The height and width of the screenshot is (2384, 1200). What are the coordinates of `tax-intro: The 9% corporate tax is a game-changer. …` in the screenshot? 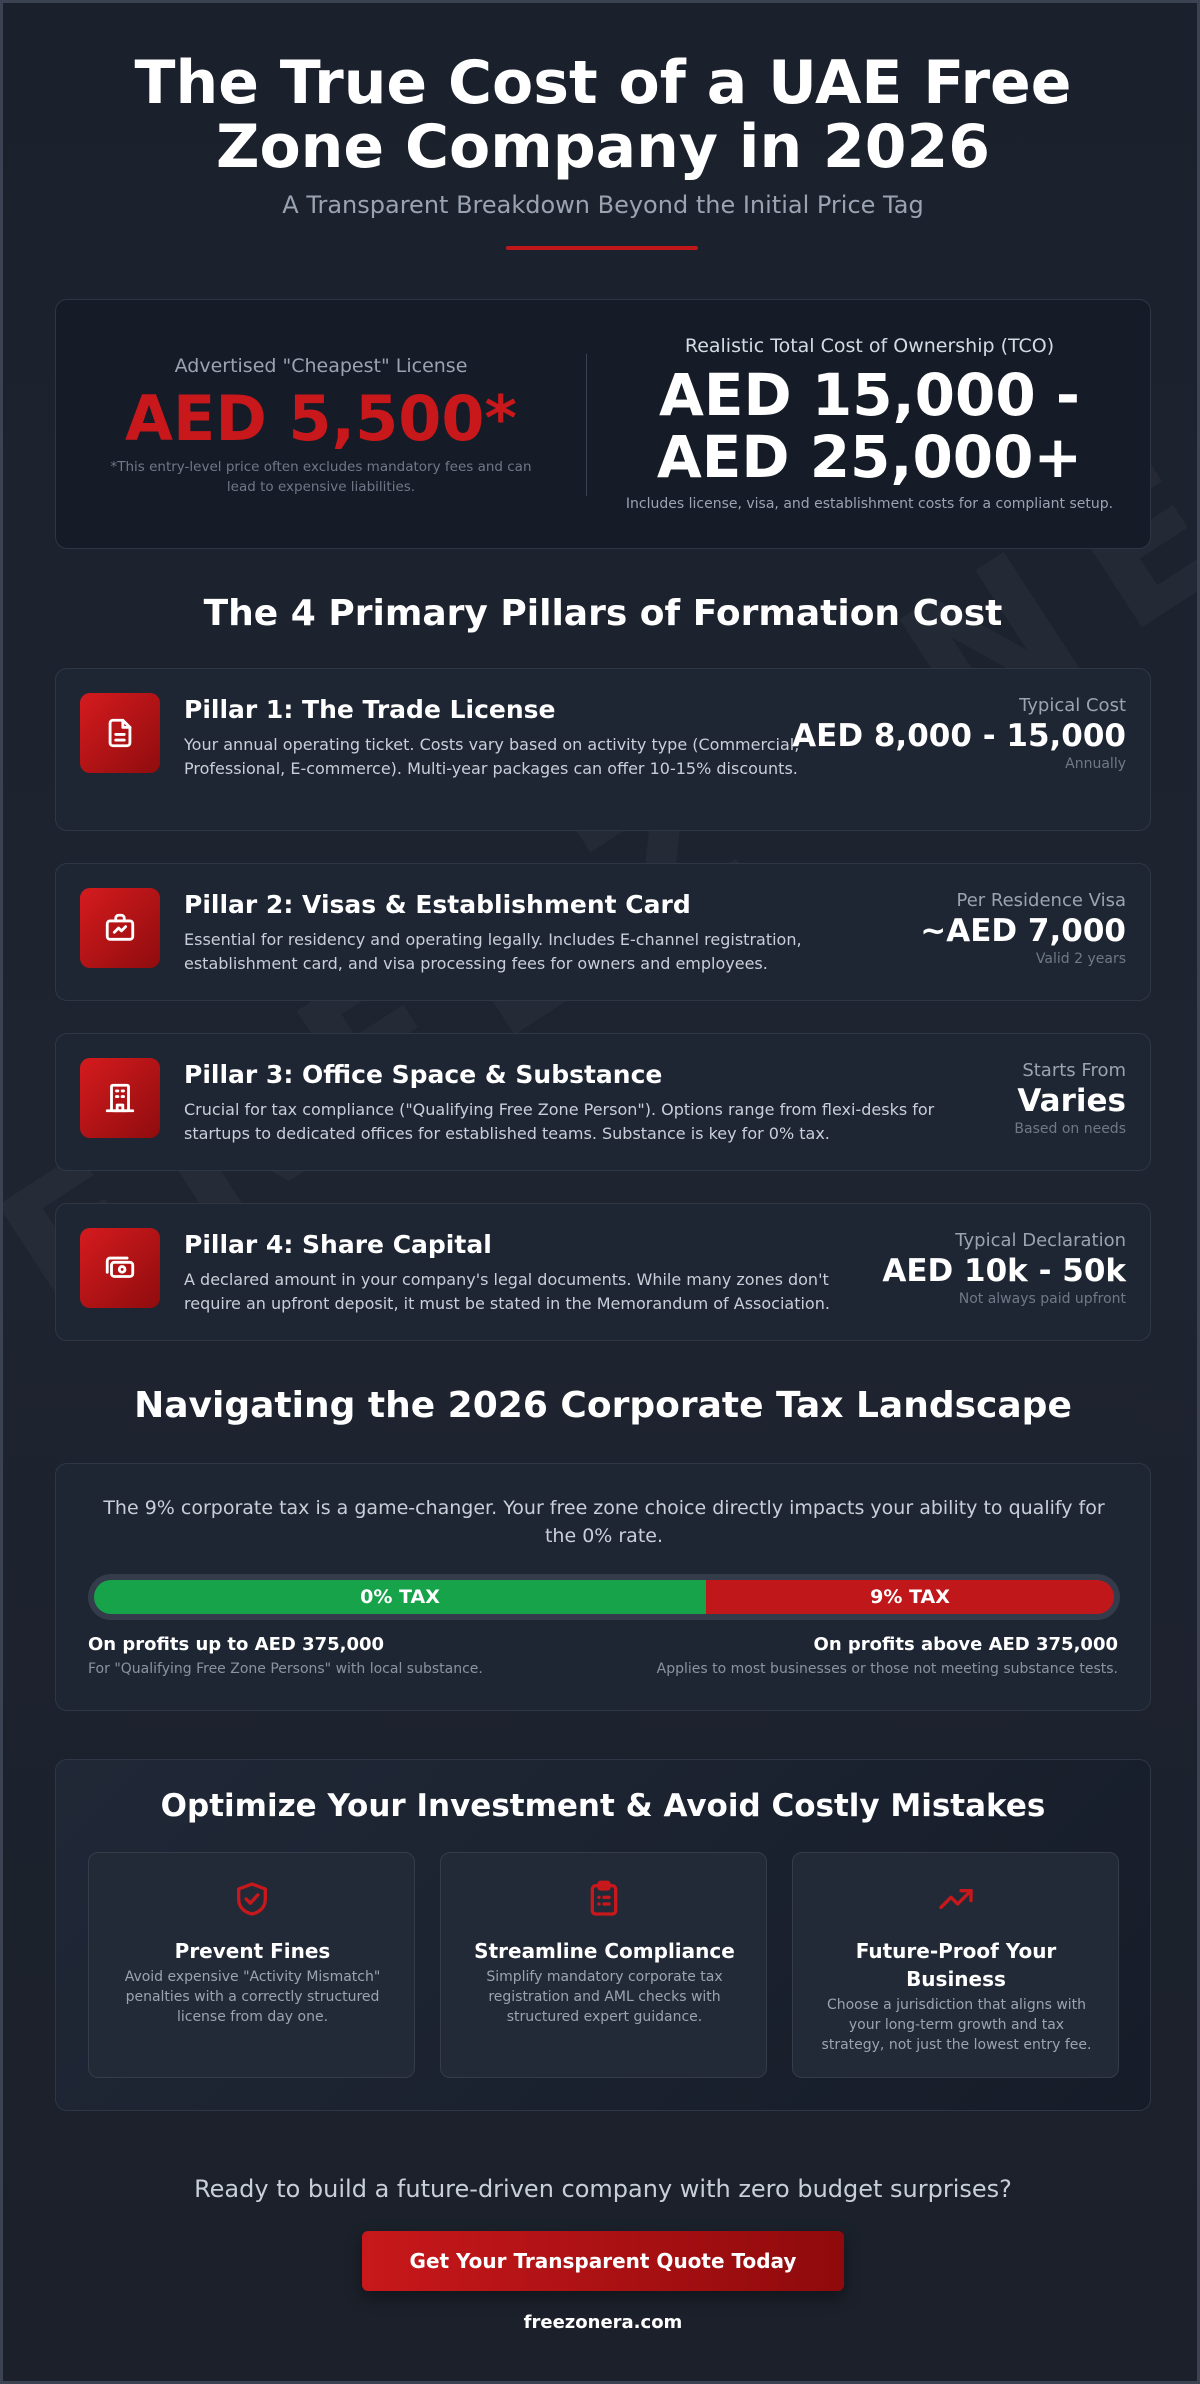 It's located at (604, 1522).